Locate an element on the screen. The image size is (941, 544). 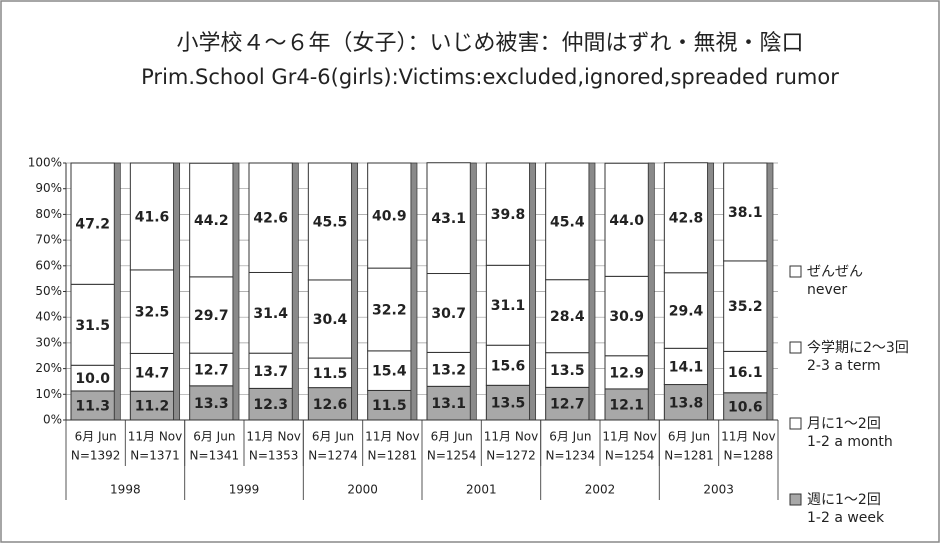
legend-sublabel: 2-3 a term is located at coordinates (844, 366).